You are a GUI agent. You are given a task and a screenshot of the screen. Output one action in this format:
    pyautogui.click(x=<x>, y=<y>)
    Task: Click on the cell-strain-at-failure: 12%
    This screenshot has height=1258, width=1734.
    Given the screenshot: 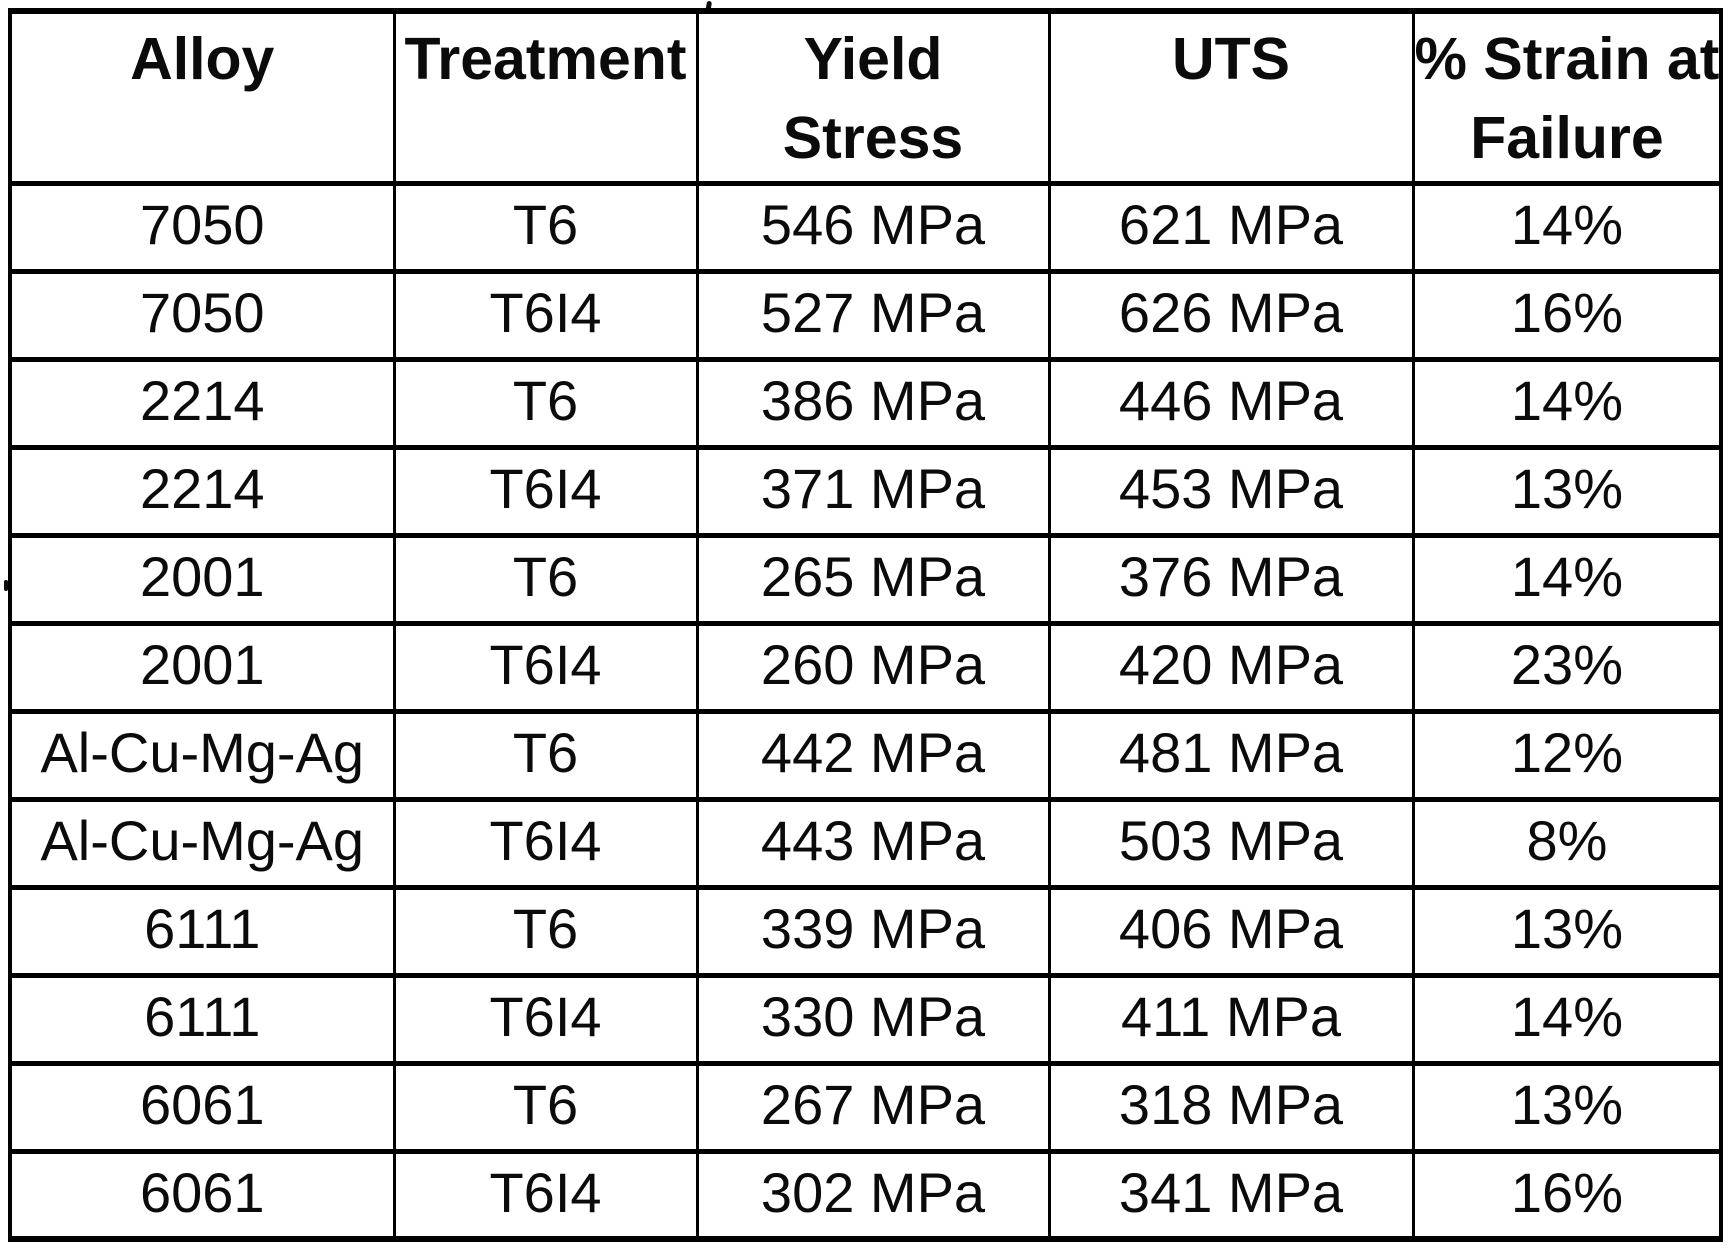 What is the action you would take?
    pyautogui.click(x=1567, y=755)
    